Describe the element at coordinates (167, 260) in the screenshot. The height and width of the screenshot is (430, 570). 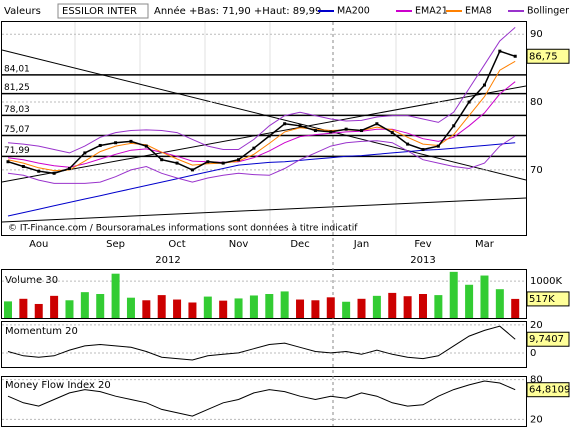
I see `year-label: 2012` at that location.